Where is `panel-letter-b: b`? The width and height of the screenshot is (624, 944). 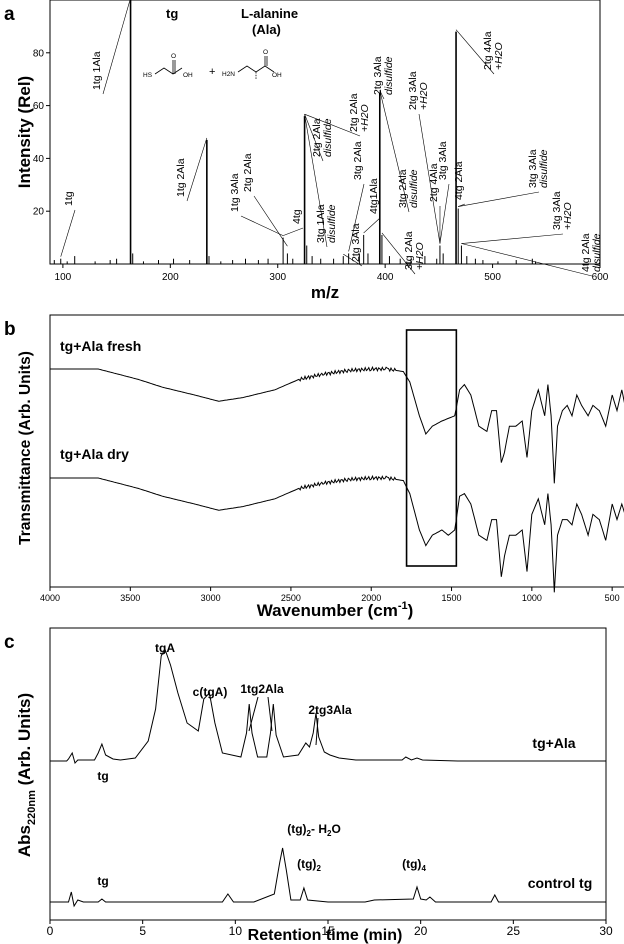
panel-letter-b: b is located at coordinates (10, 329).